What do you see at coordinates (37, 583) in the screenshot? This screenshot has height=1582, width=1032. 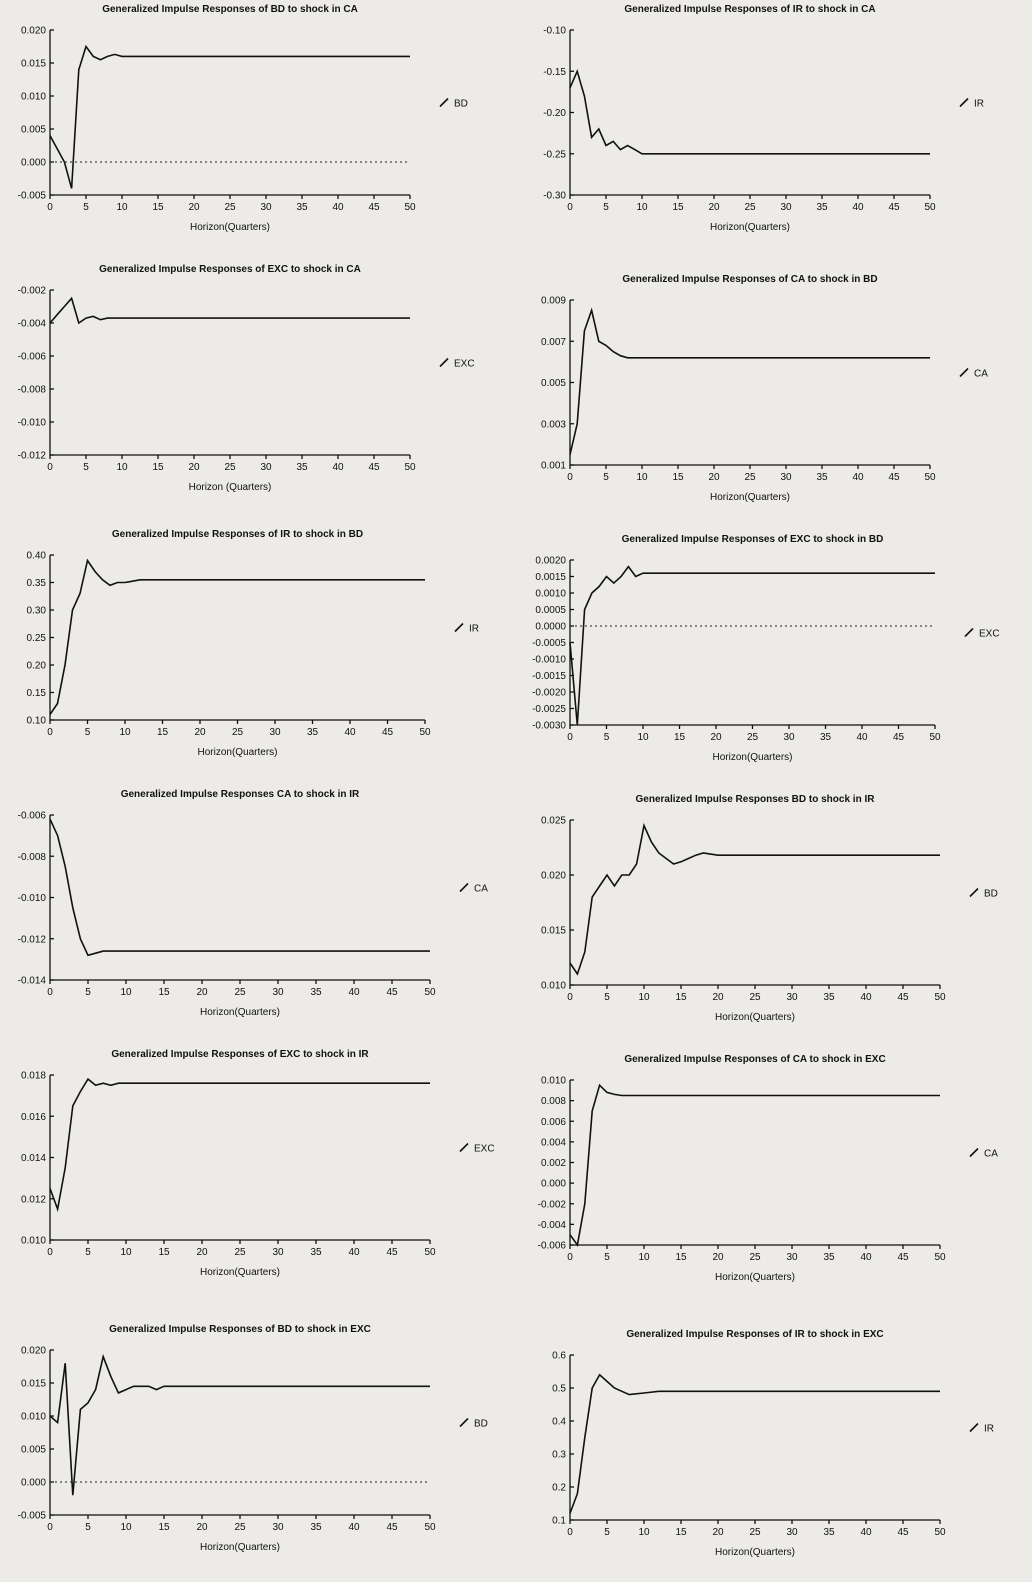 I see `y-tick-label: 0.35` at bounding box center [37, 583].